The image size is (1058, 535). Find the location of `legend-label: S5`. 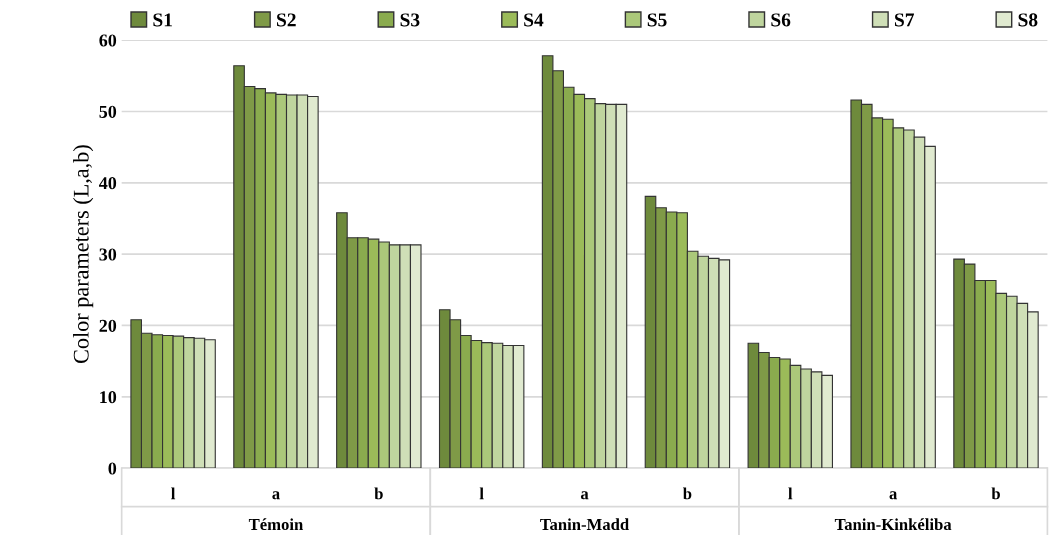

legend-label: S5 is located at coordinates (657, 20).